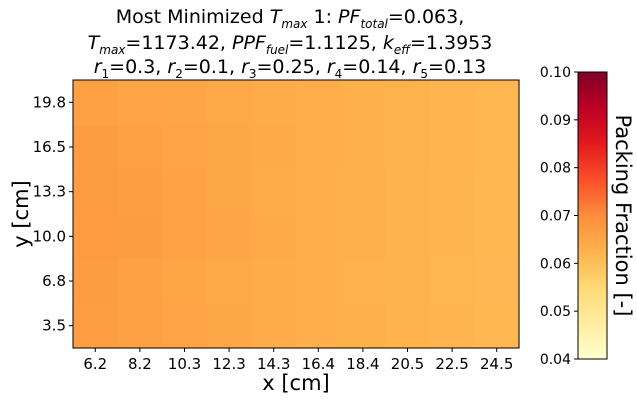 The image size is (637, 401). Describe the element at coordinates (228, 364) in the screenshot. I see `x-tick-label: 12.3` at that location.